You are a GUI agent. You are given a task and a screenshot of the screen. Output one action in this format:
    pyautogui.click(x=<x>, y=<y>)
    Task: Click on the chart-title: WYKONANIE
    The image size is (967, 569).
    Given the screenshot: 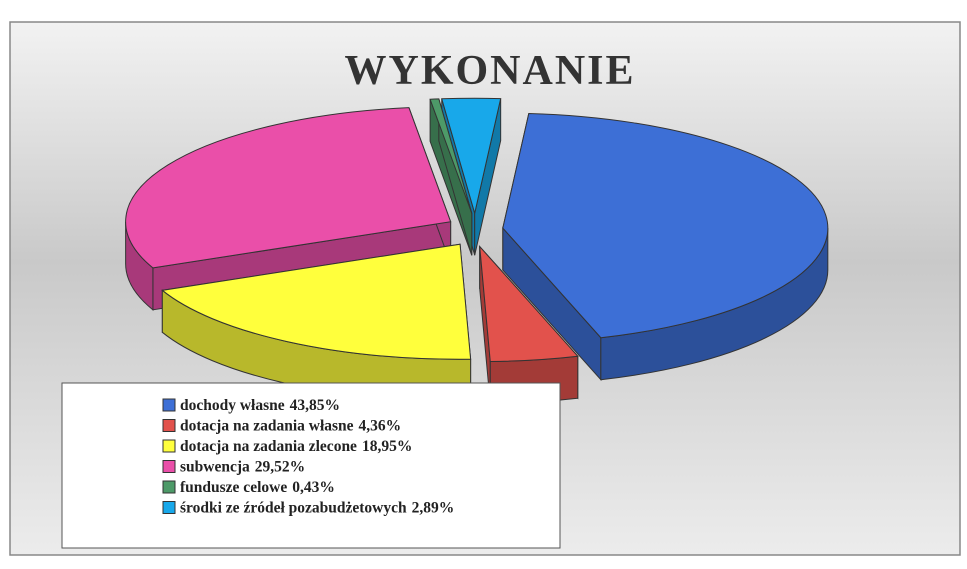 What is the action you would take?
    pyautogui.click(x=489, y=71)
    